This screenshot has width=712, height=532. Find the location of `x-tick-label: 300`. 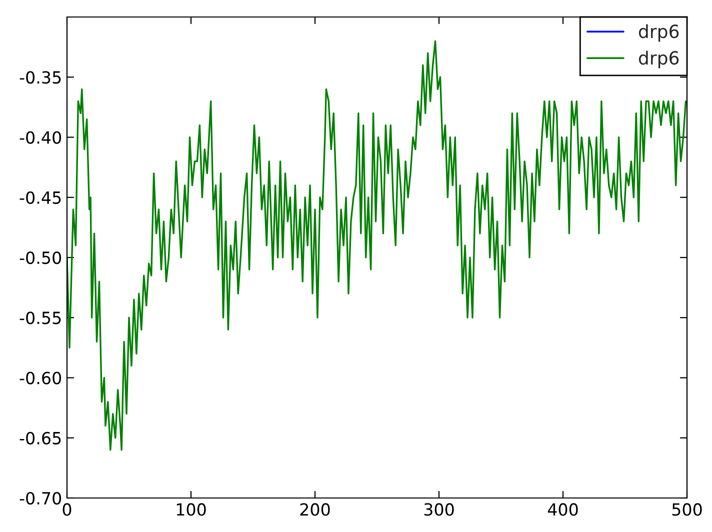

x-tick-label: 300 is located at coordinates (439, 509).